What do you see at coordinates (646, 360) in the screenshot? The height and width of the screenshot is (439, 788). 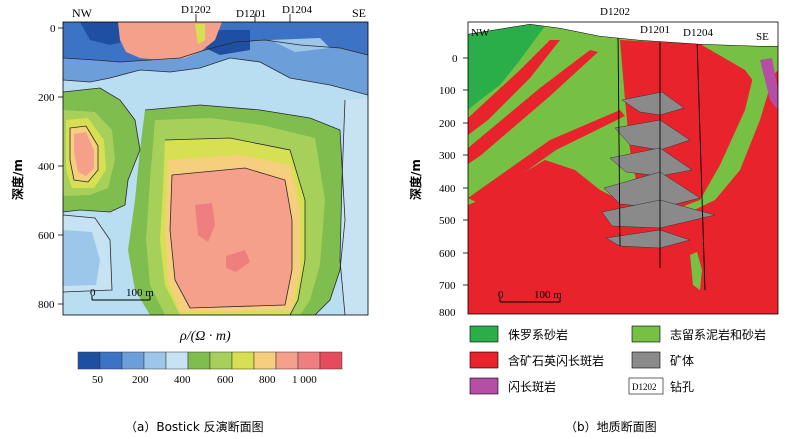 I see `legend-swatch-orebody` at bounding box center [646, 360].